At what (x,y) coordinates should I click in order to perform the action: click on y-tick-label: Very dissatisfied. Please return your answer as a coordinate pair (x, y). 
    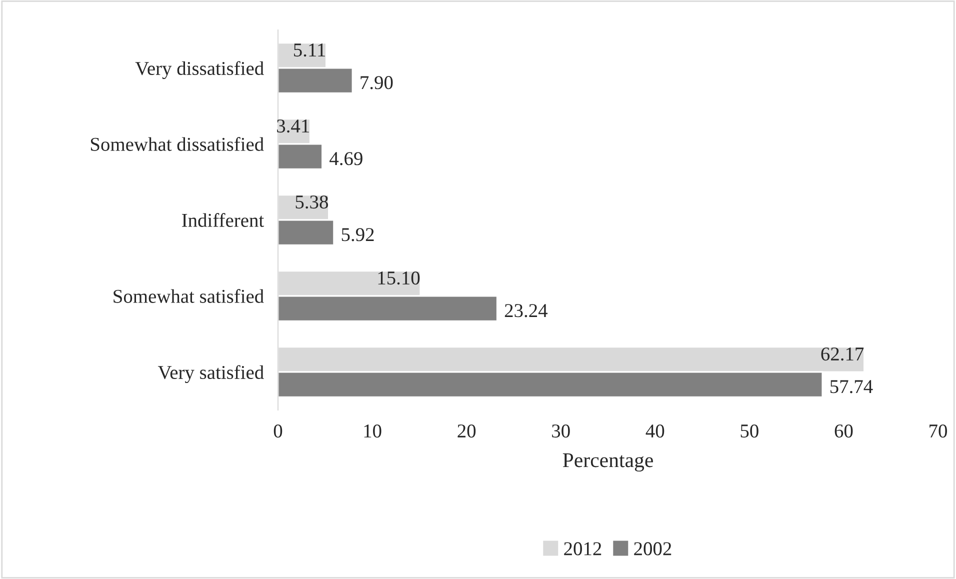
    Looking at the image, I should click on (199, 70).